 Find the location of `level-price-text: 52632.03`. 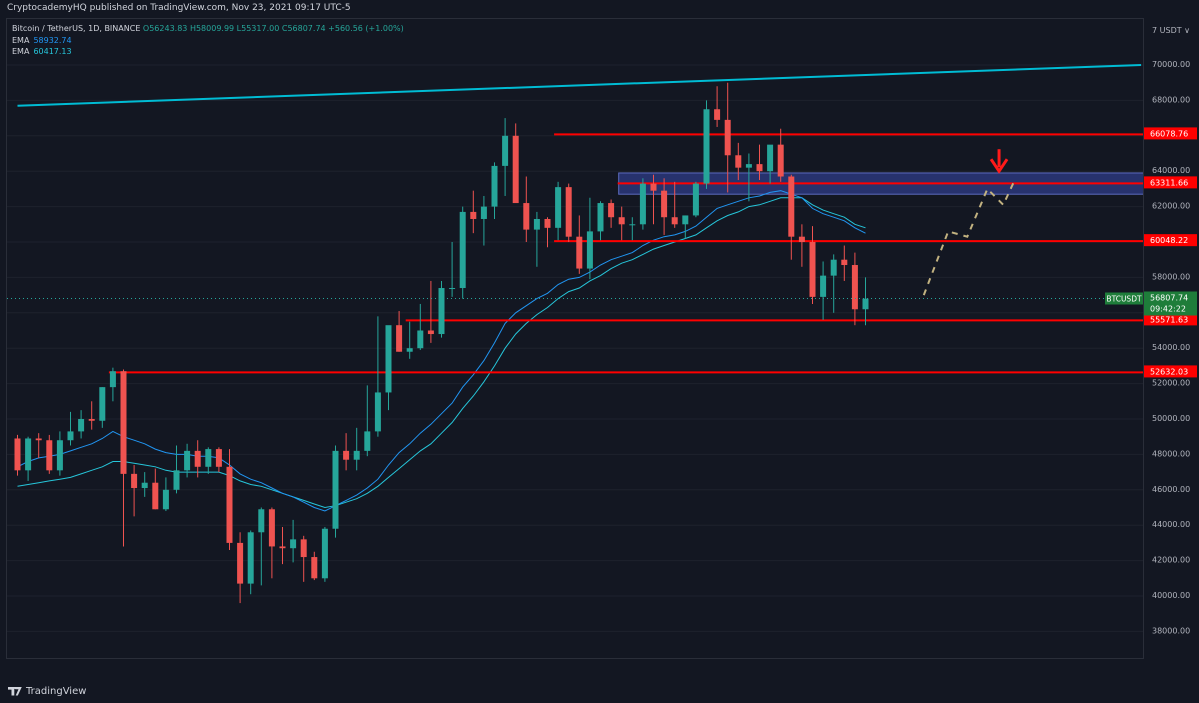

level-price-text: 52632.03 is located at coordinates (1169, 371).